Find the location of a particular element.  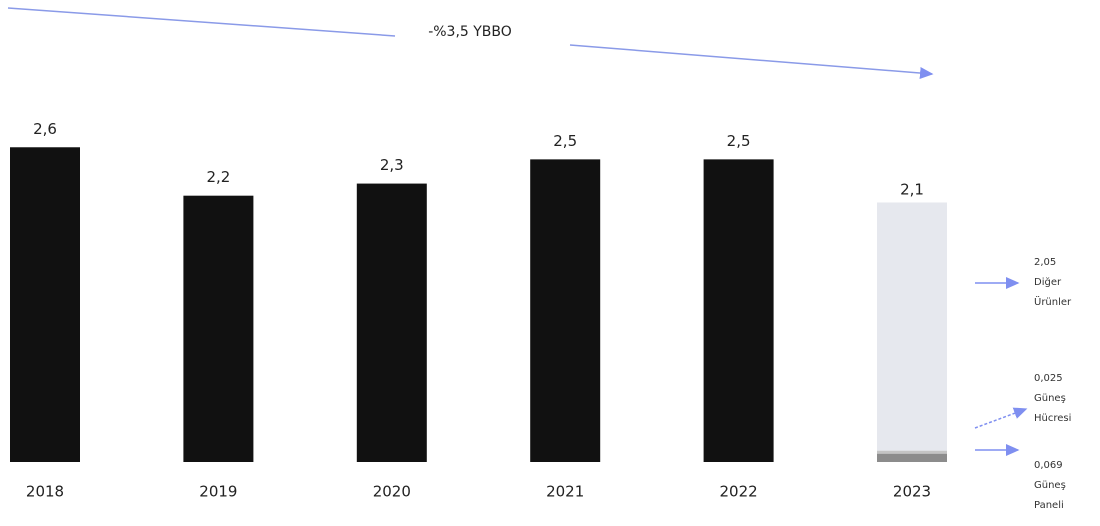

value-label: 2,1 is located at coordinates (912, 189).